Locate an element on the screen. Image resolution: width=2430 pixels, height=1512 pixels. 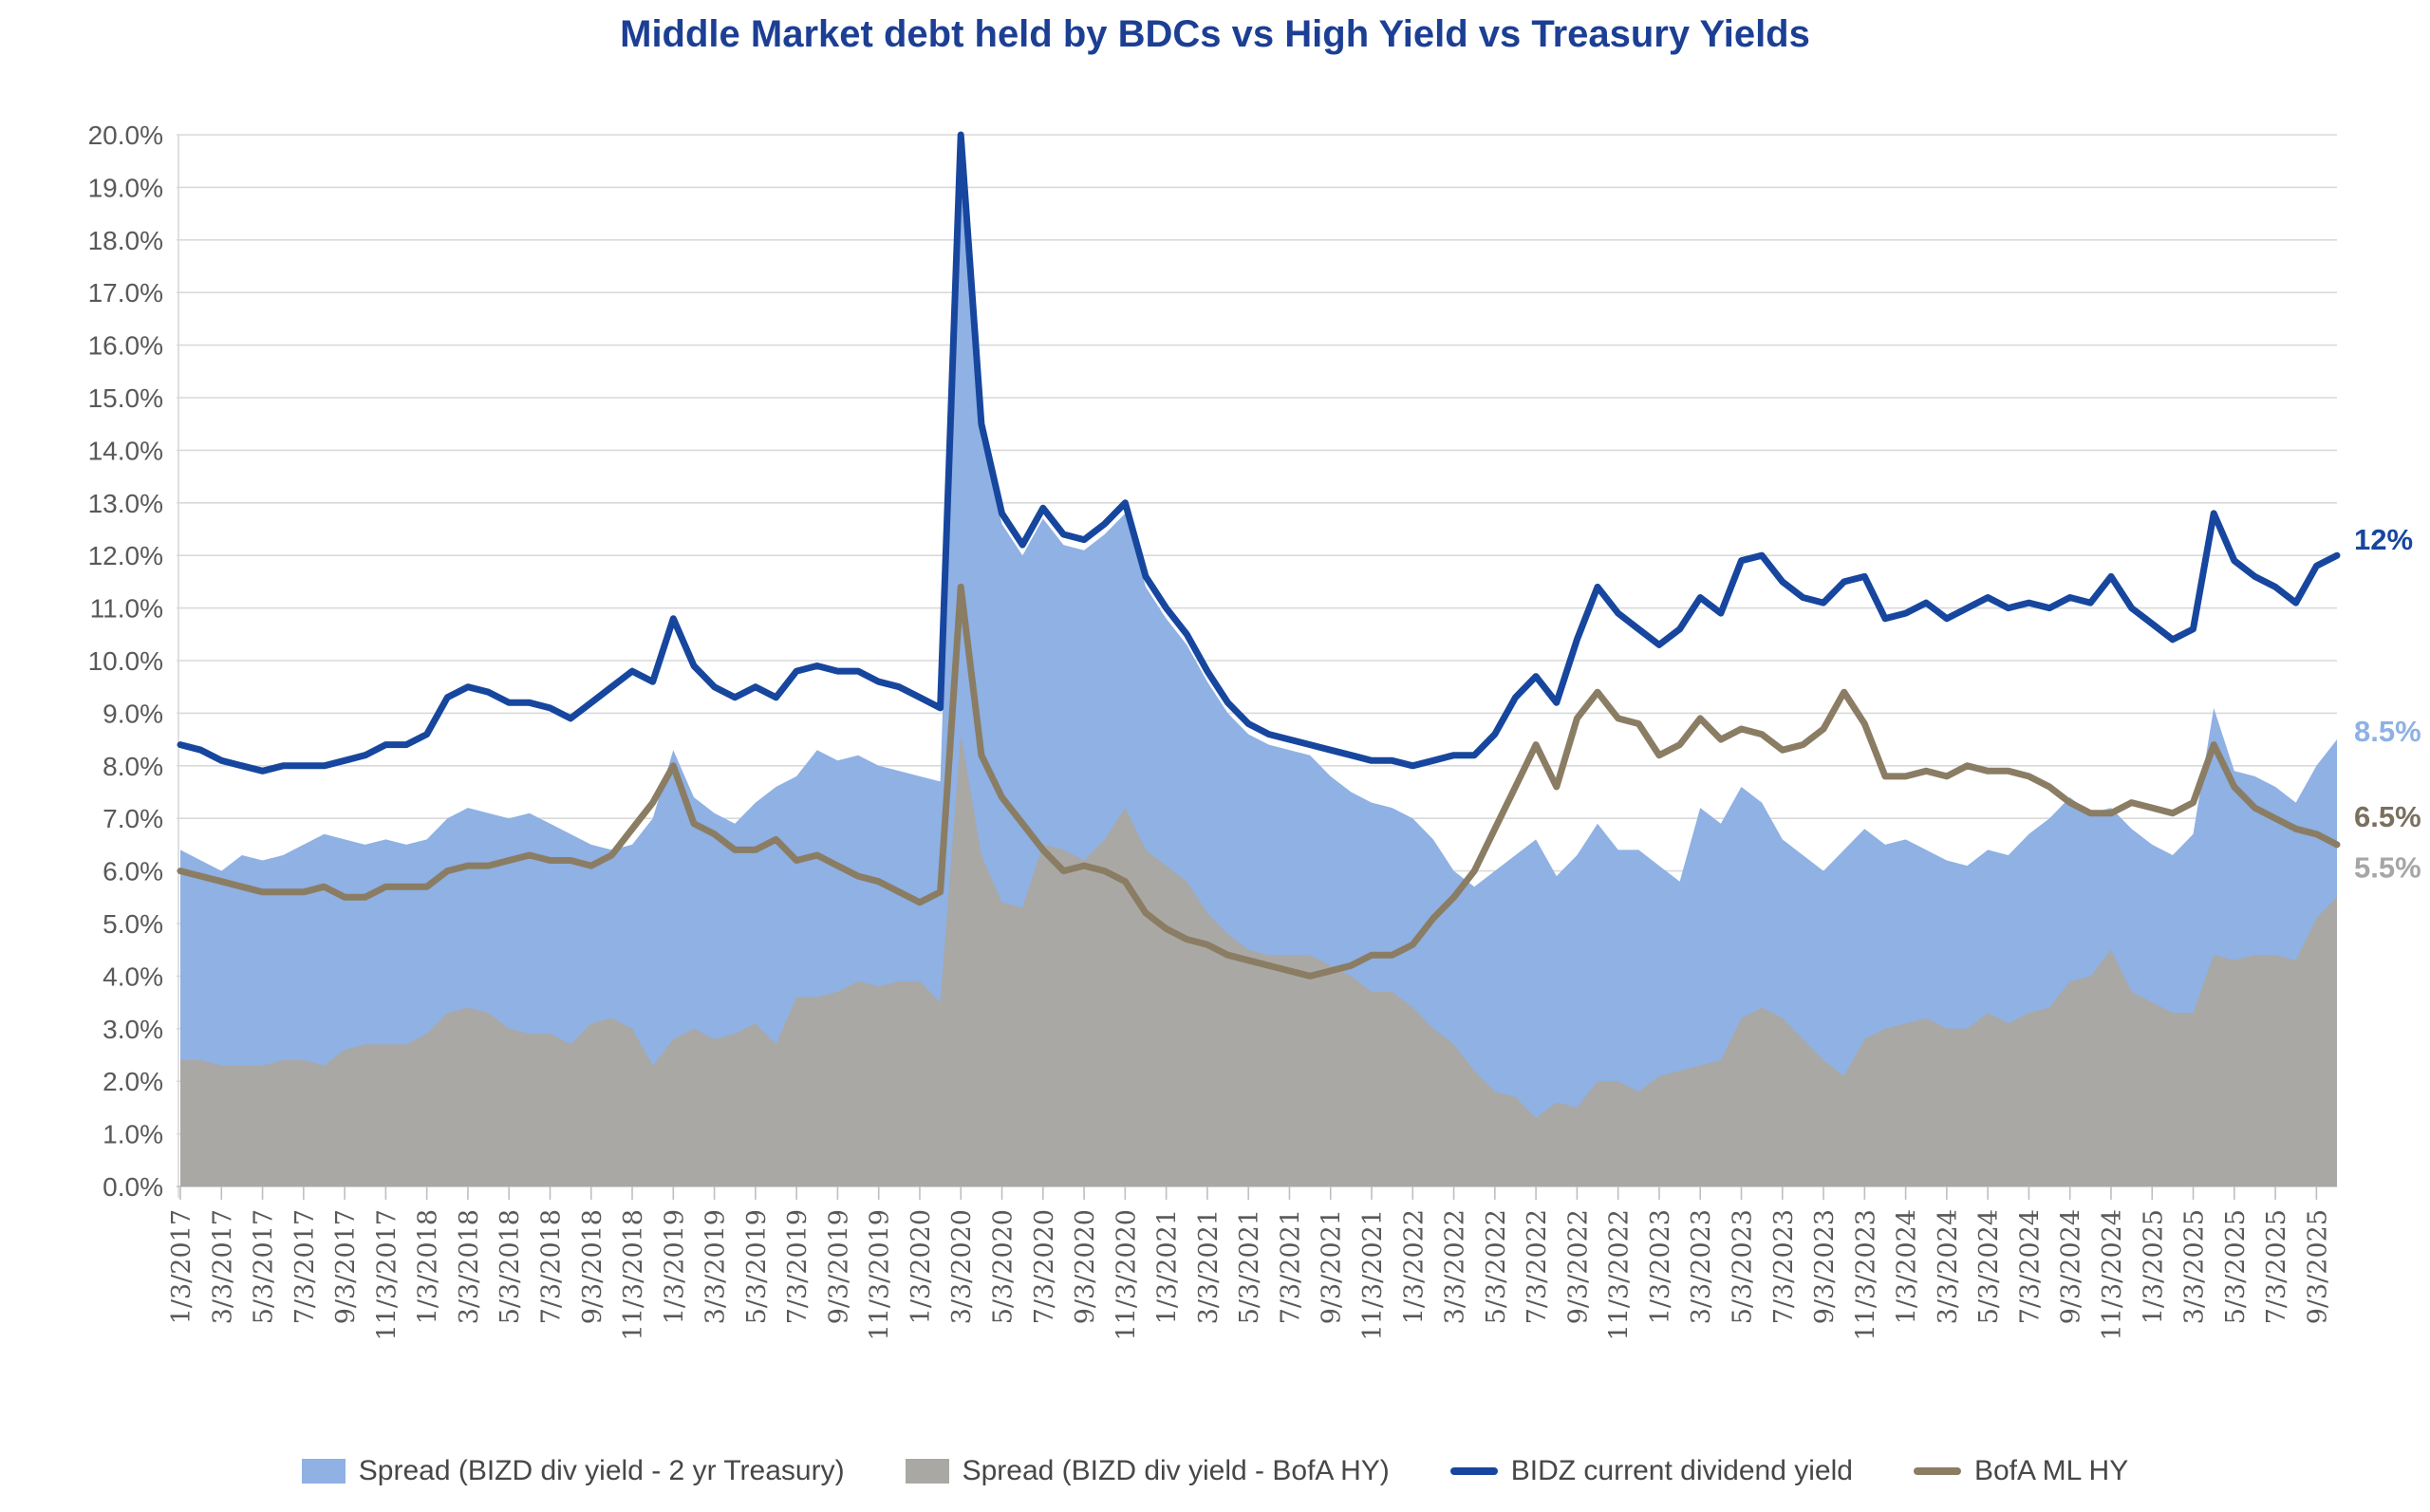
svg-text: 5/3/2023 is located at coordinates (1743, 1266).